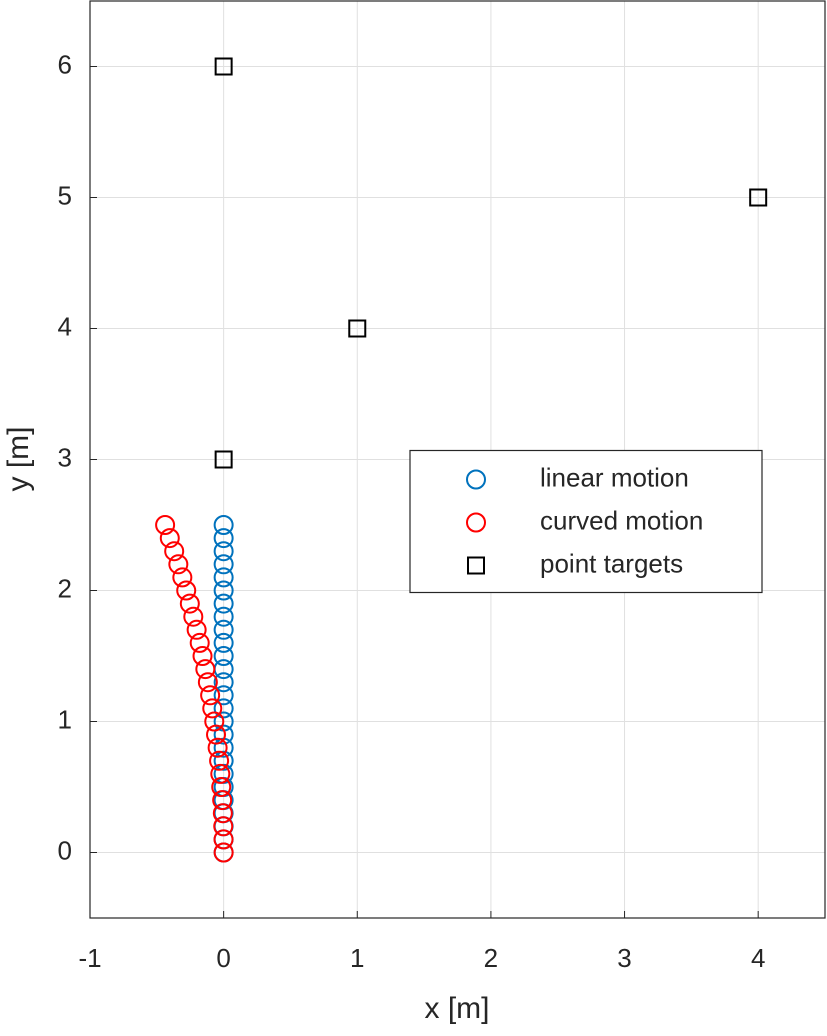 The height and width of the screenshot is (1036, 827). Describe the element at coordinates (621, 520) in the screenshot. I see `legend-label: curved motion` at that location.